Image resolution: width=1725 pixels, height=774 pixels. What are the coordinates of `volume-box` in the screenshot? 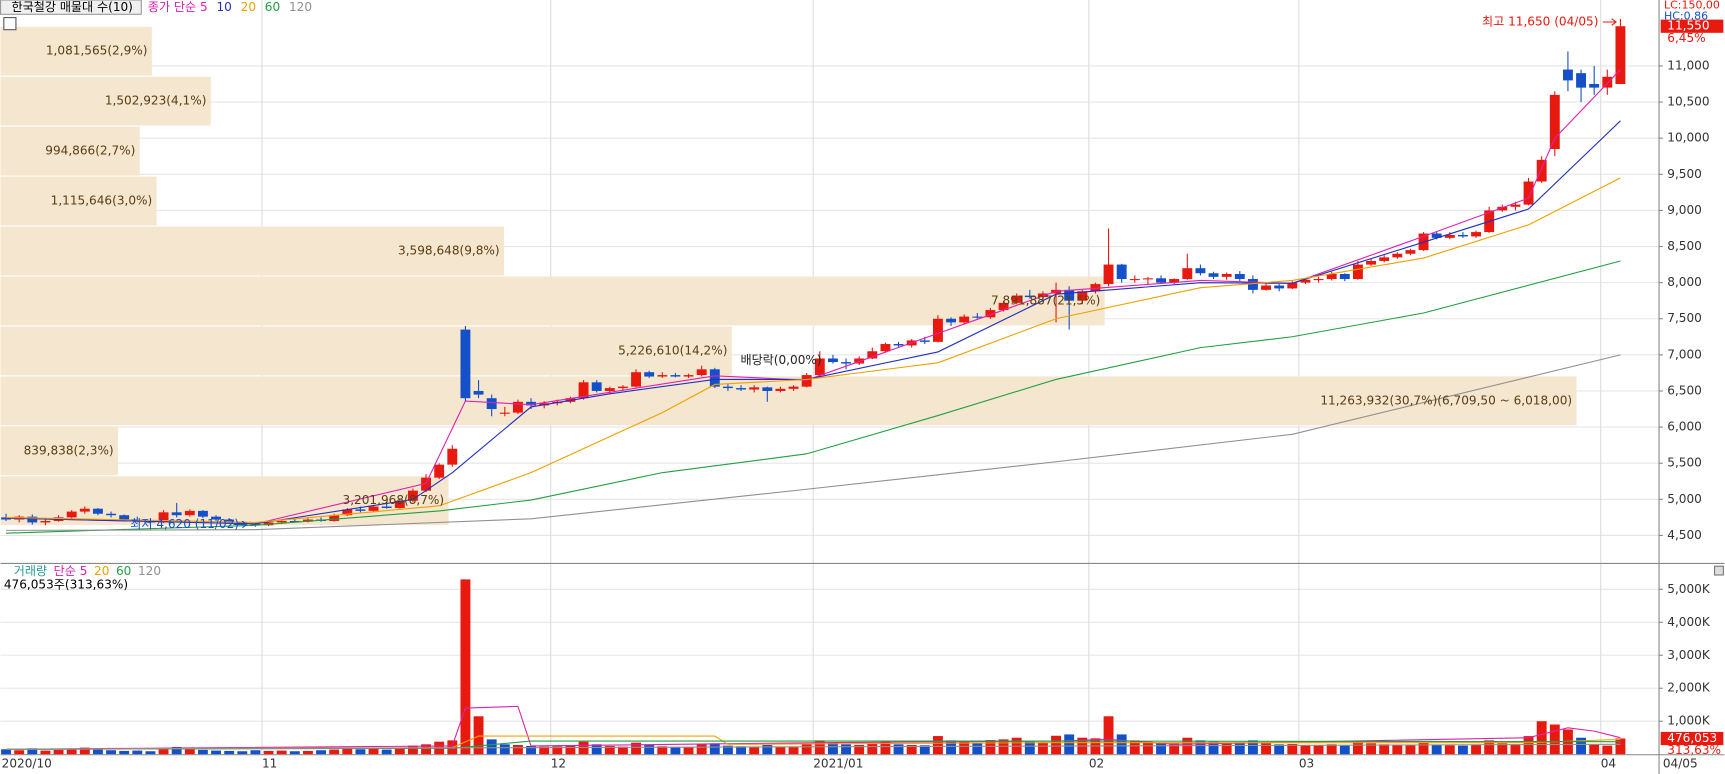 It's located at (1692, 738).